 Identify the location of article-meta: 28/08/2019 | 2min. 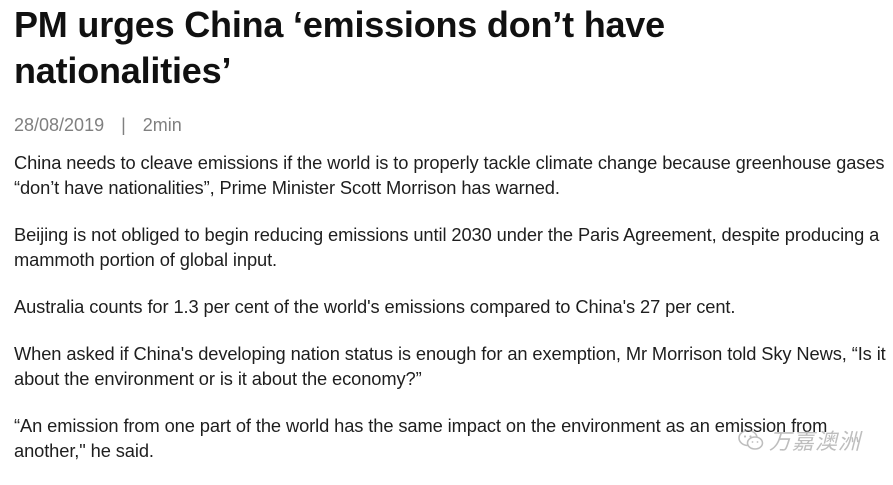
(450, 125).